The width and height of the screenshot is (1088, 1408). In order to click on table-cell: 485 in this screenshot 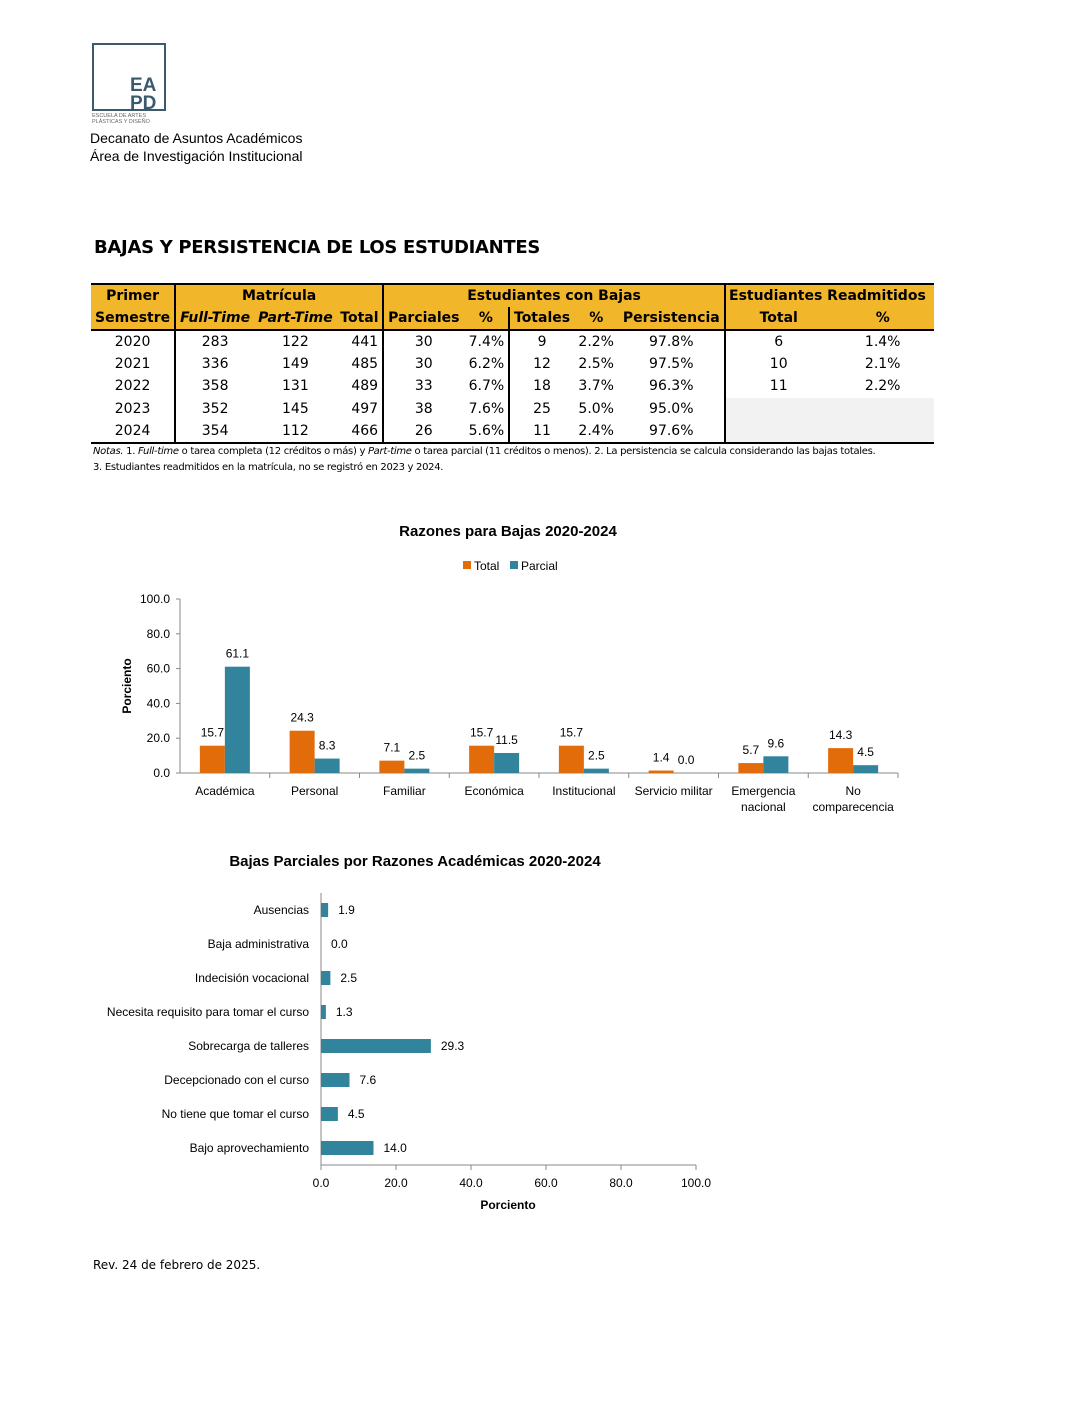, I will do `click(365, 363)`.